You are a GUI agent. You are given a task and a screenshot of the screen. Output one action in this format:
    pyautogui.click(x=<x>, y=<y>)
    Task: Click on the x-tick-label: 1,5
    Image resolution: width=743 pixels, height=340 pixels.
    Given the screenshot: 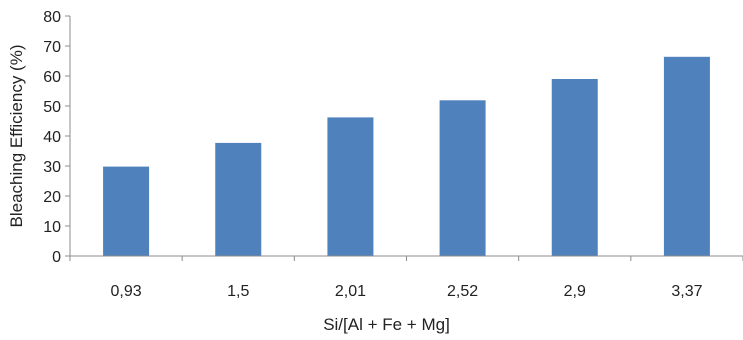 What is the action you would take?
    pyautogui.click(x=238, y=291)
    